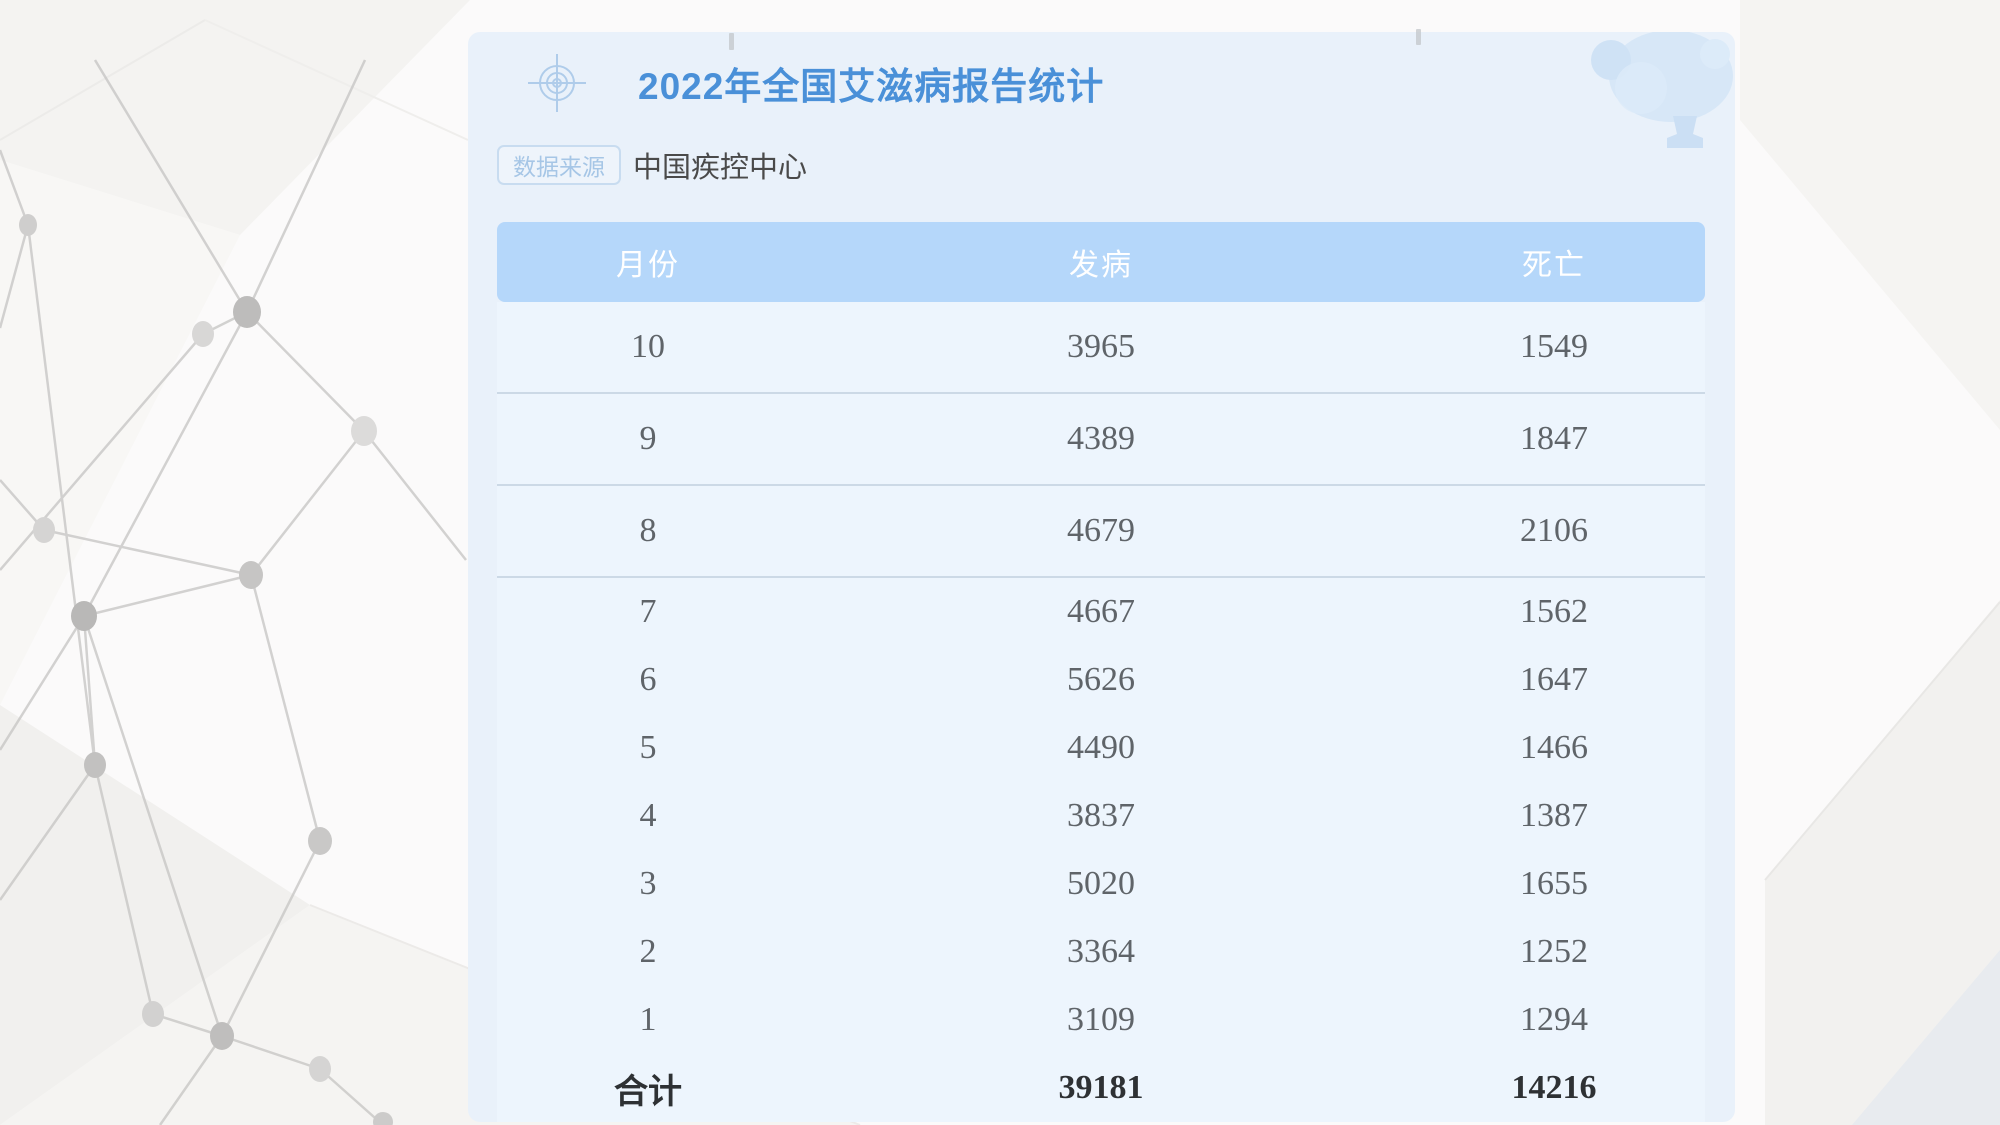  I want to click on cell-cases: 39181, so click(1101, 1087).